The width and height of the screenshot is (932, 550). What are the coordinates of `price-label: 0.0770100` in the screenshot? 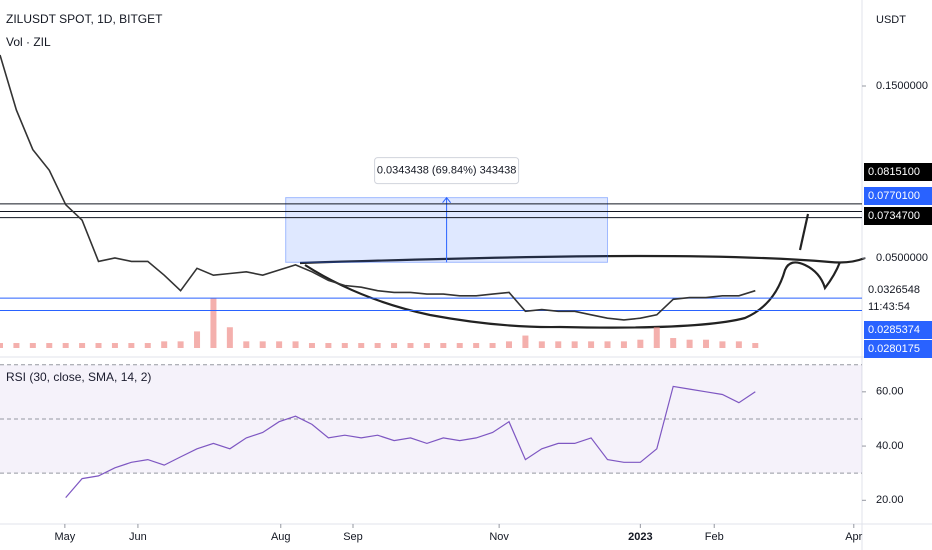 It's located at (894, 196).